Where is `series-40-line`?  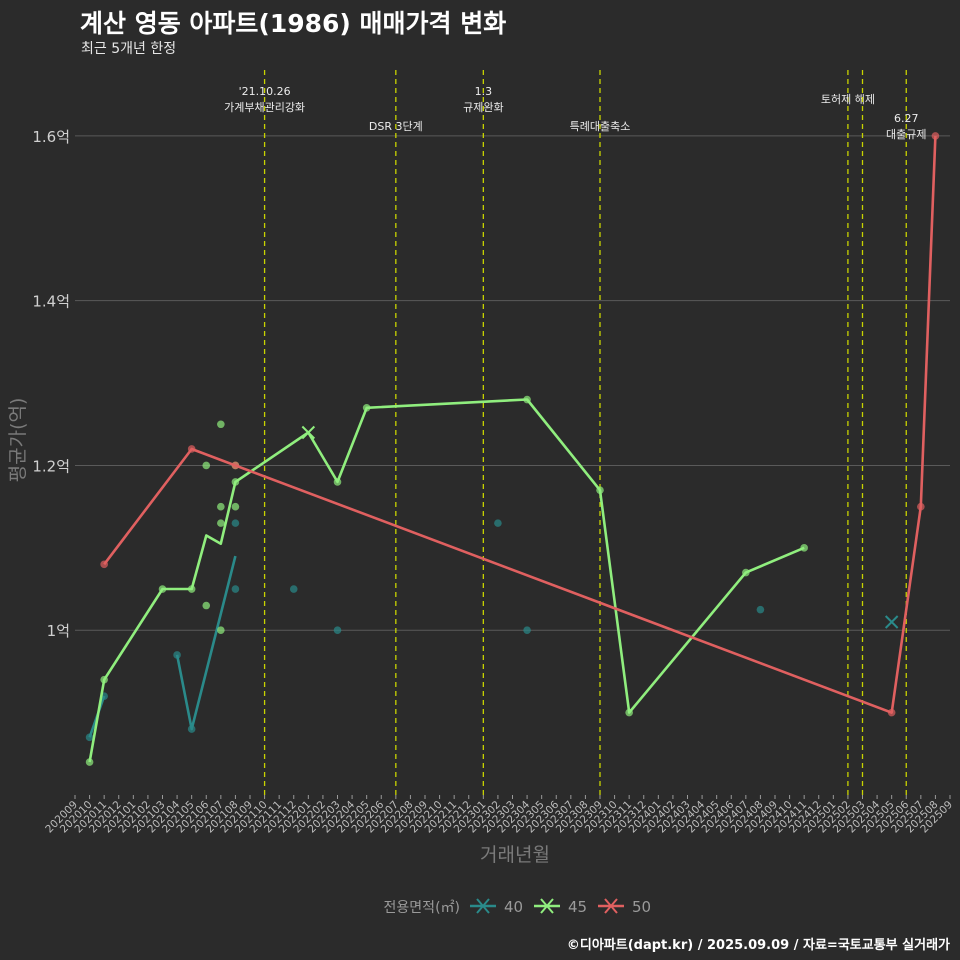 series-40-line is located at coordinates (206, 643).